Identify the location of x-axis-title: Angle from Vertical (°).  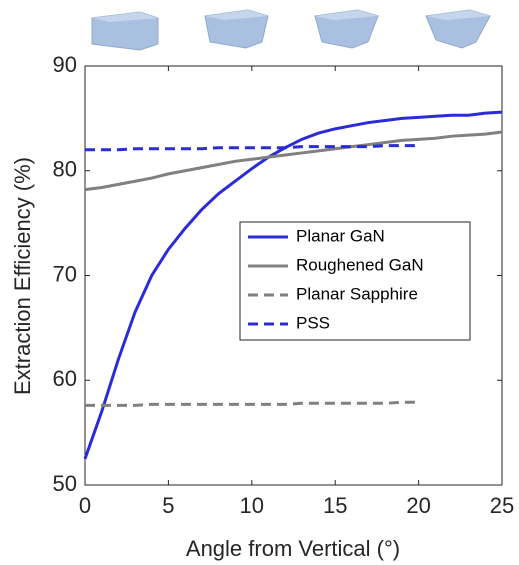
(293, 548).